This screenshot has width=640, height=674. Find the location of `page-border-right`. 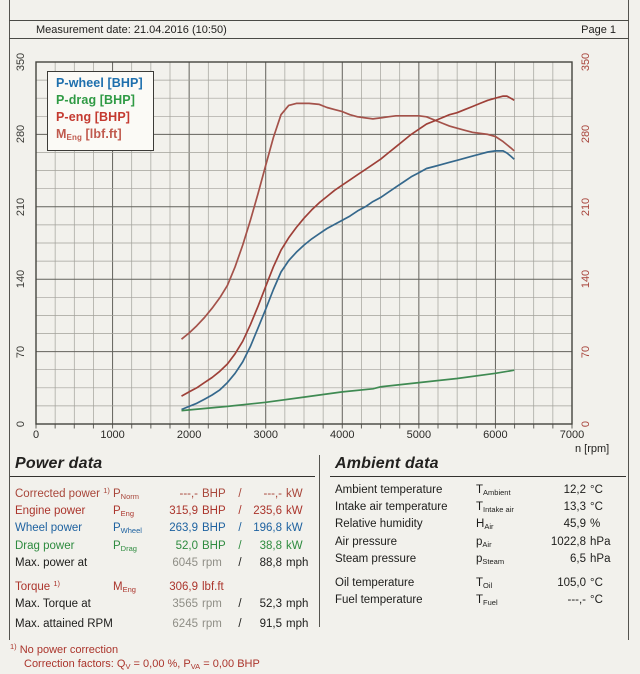

page-border-right is located at coordinates (628, 320).